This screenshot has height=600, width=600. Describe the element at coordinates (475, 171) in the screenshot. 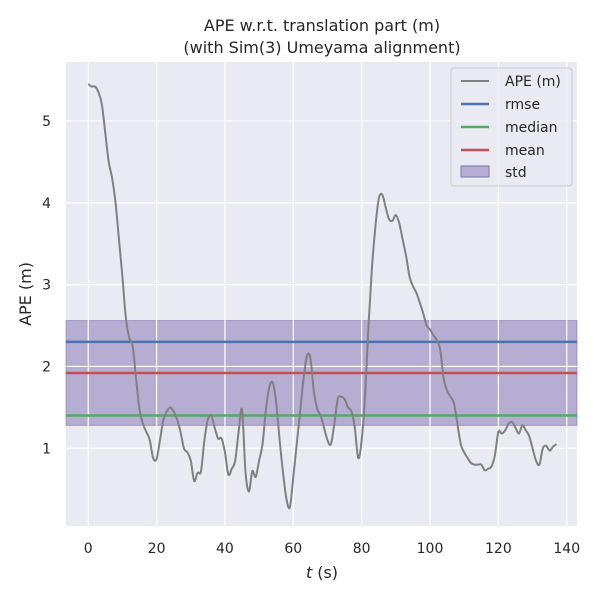

I see `legend-swatch-std` at that location.